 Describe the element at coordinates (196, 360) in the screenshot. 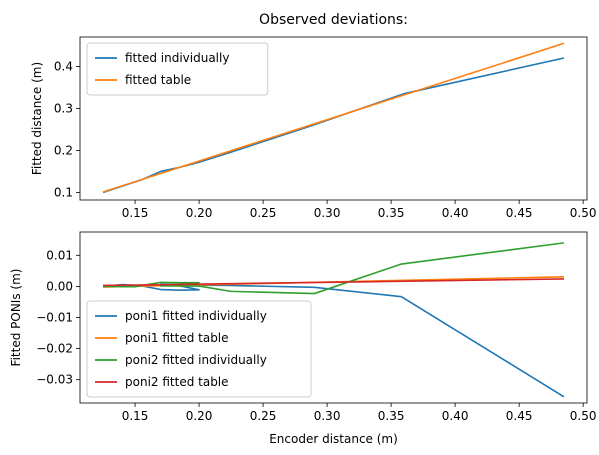

I see `plot2-legend-entry: poni2 fitted individually` at that location.